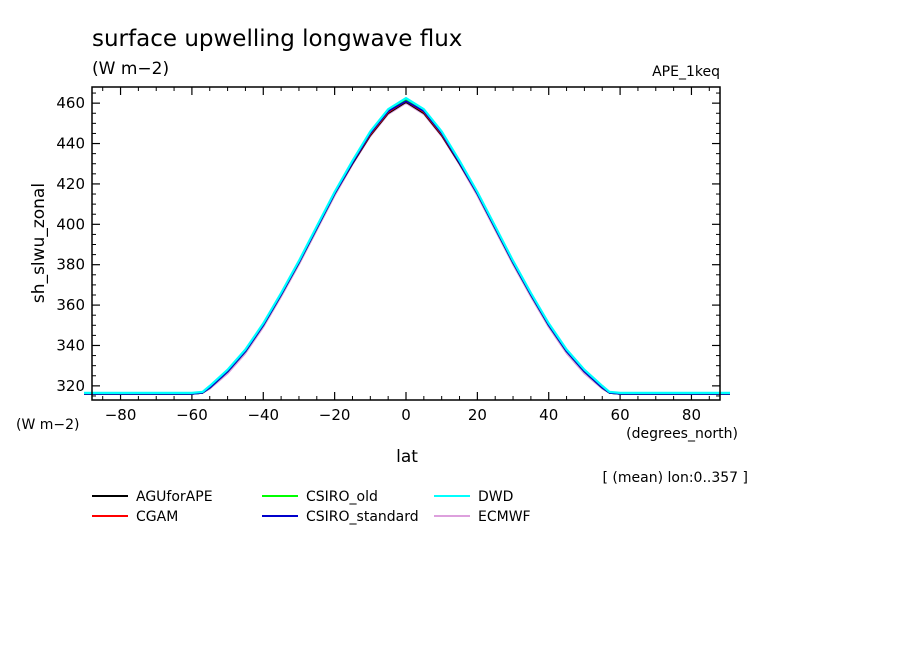 The height and width of the screenshot is (654, 904). What do you see at coordinates (174, 497) in the screenshot?
I see `legend-label: AGUforAPE` at bounding box center [174, 497].